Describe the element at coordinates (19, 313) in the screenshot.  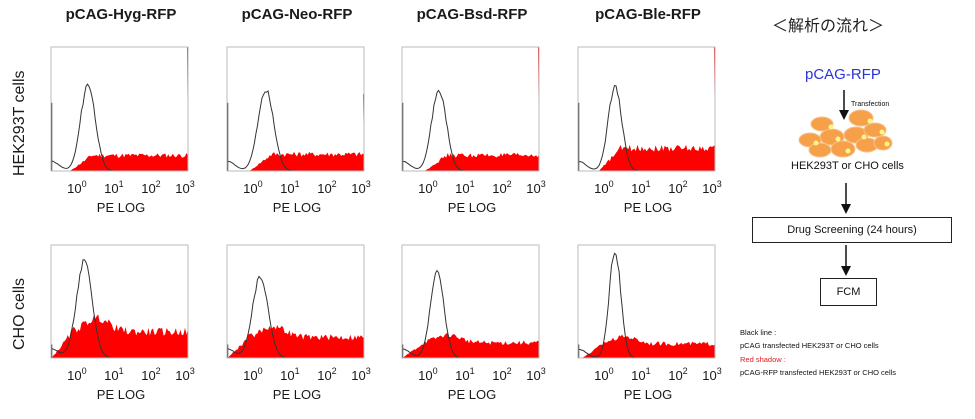
I see `row-label-cho: CHO cells` at that location.